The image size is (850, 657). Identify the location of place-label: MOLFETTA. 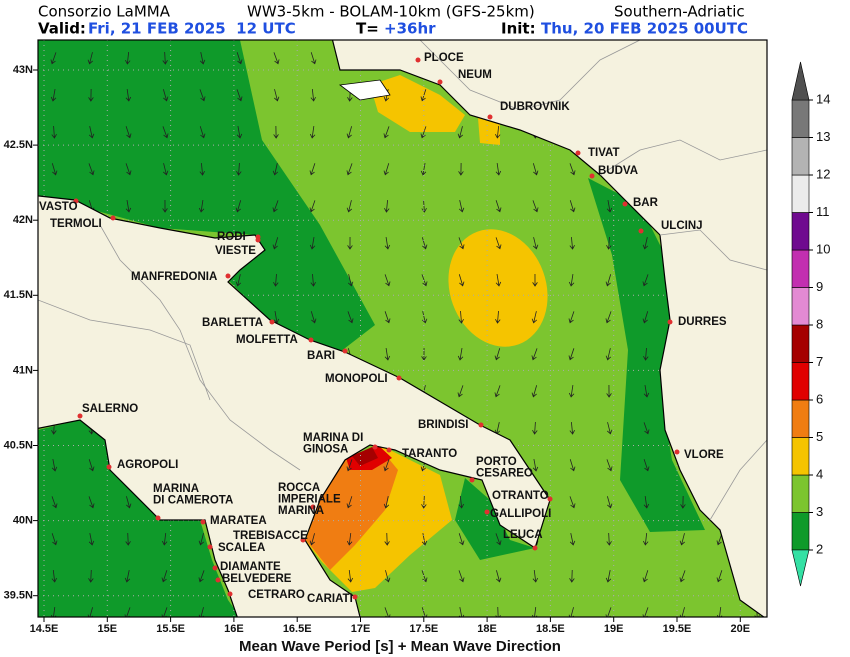
(267, 340).